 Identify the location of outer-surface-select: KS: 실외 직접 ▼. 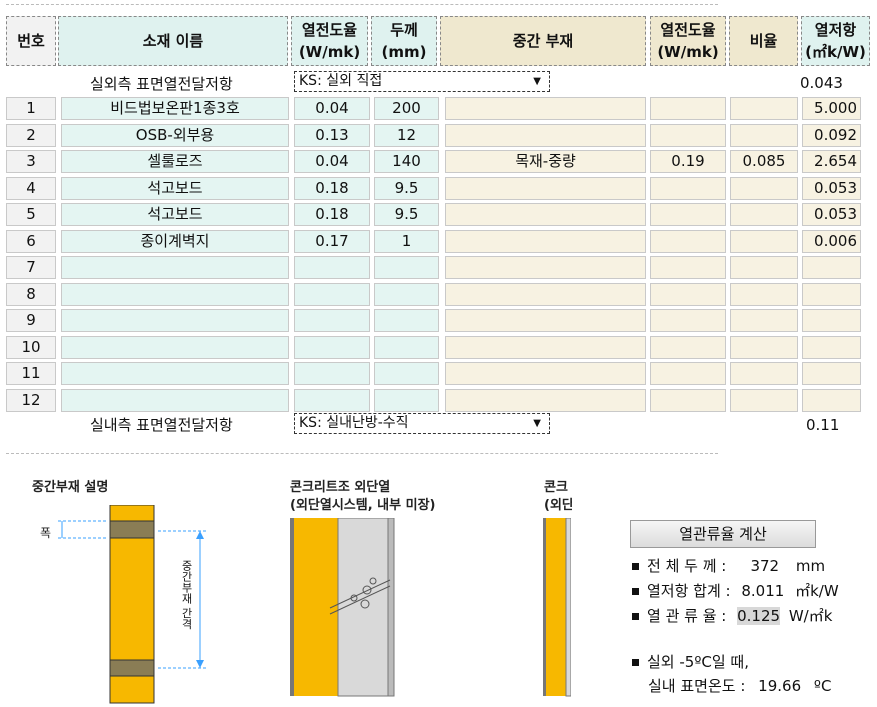
(422, 81).